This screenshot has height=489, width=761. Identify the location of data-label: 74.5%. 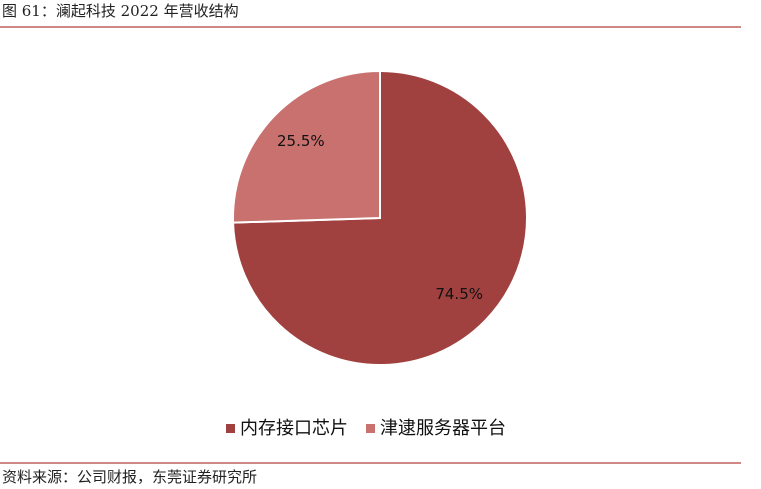
(459, 294).